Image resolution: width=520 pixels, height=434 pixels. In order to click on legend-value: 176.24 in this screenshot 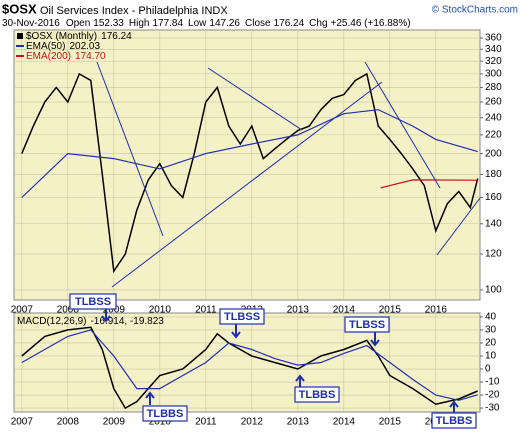, I will do `click(116, 36)`.